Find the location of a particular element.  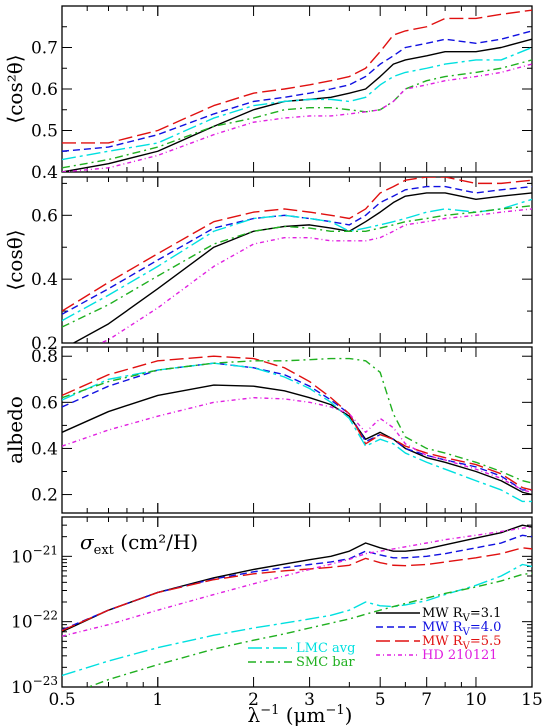

x-tick-label: 3 is located at coordinates (309, 700).